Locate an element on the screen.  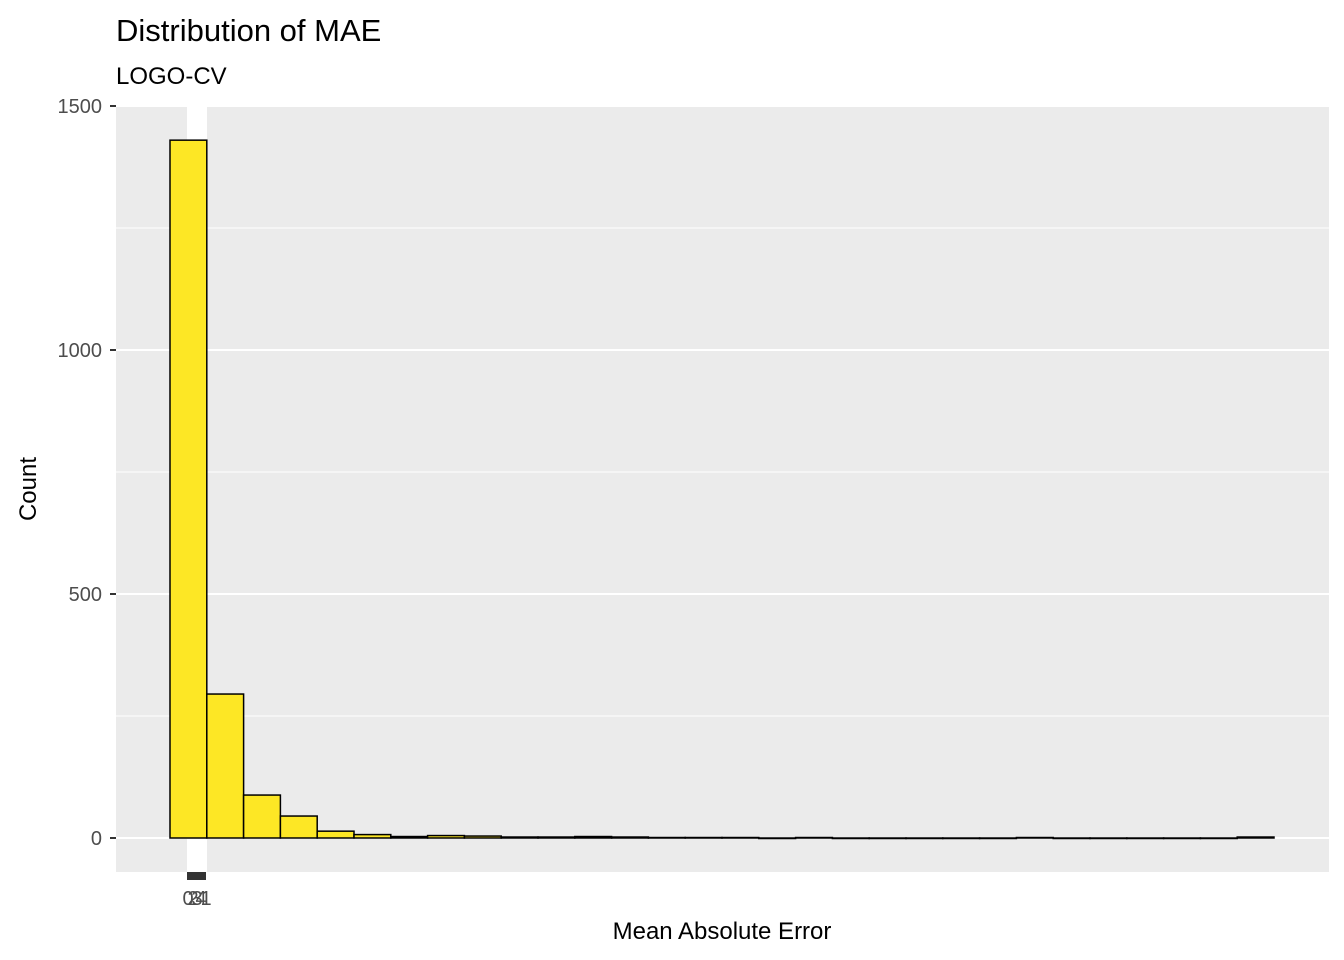
x-tick-marks-overlapping is located at coordinates (196, 876).